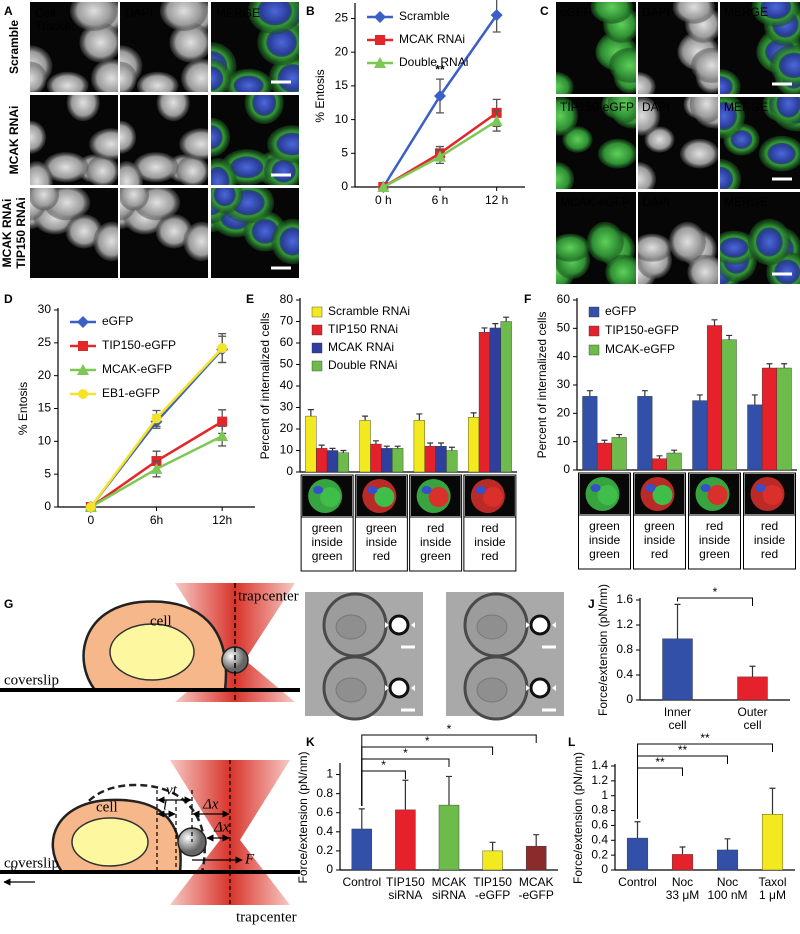 The width and height of the screenshot is (800, 934). What do you see at coordinates (45, 342) in the screenshot?
I see `y-tick-label: 25` at bounding box center [45, 342].